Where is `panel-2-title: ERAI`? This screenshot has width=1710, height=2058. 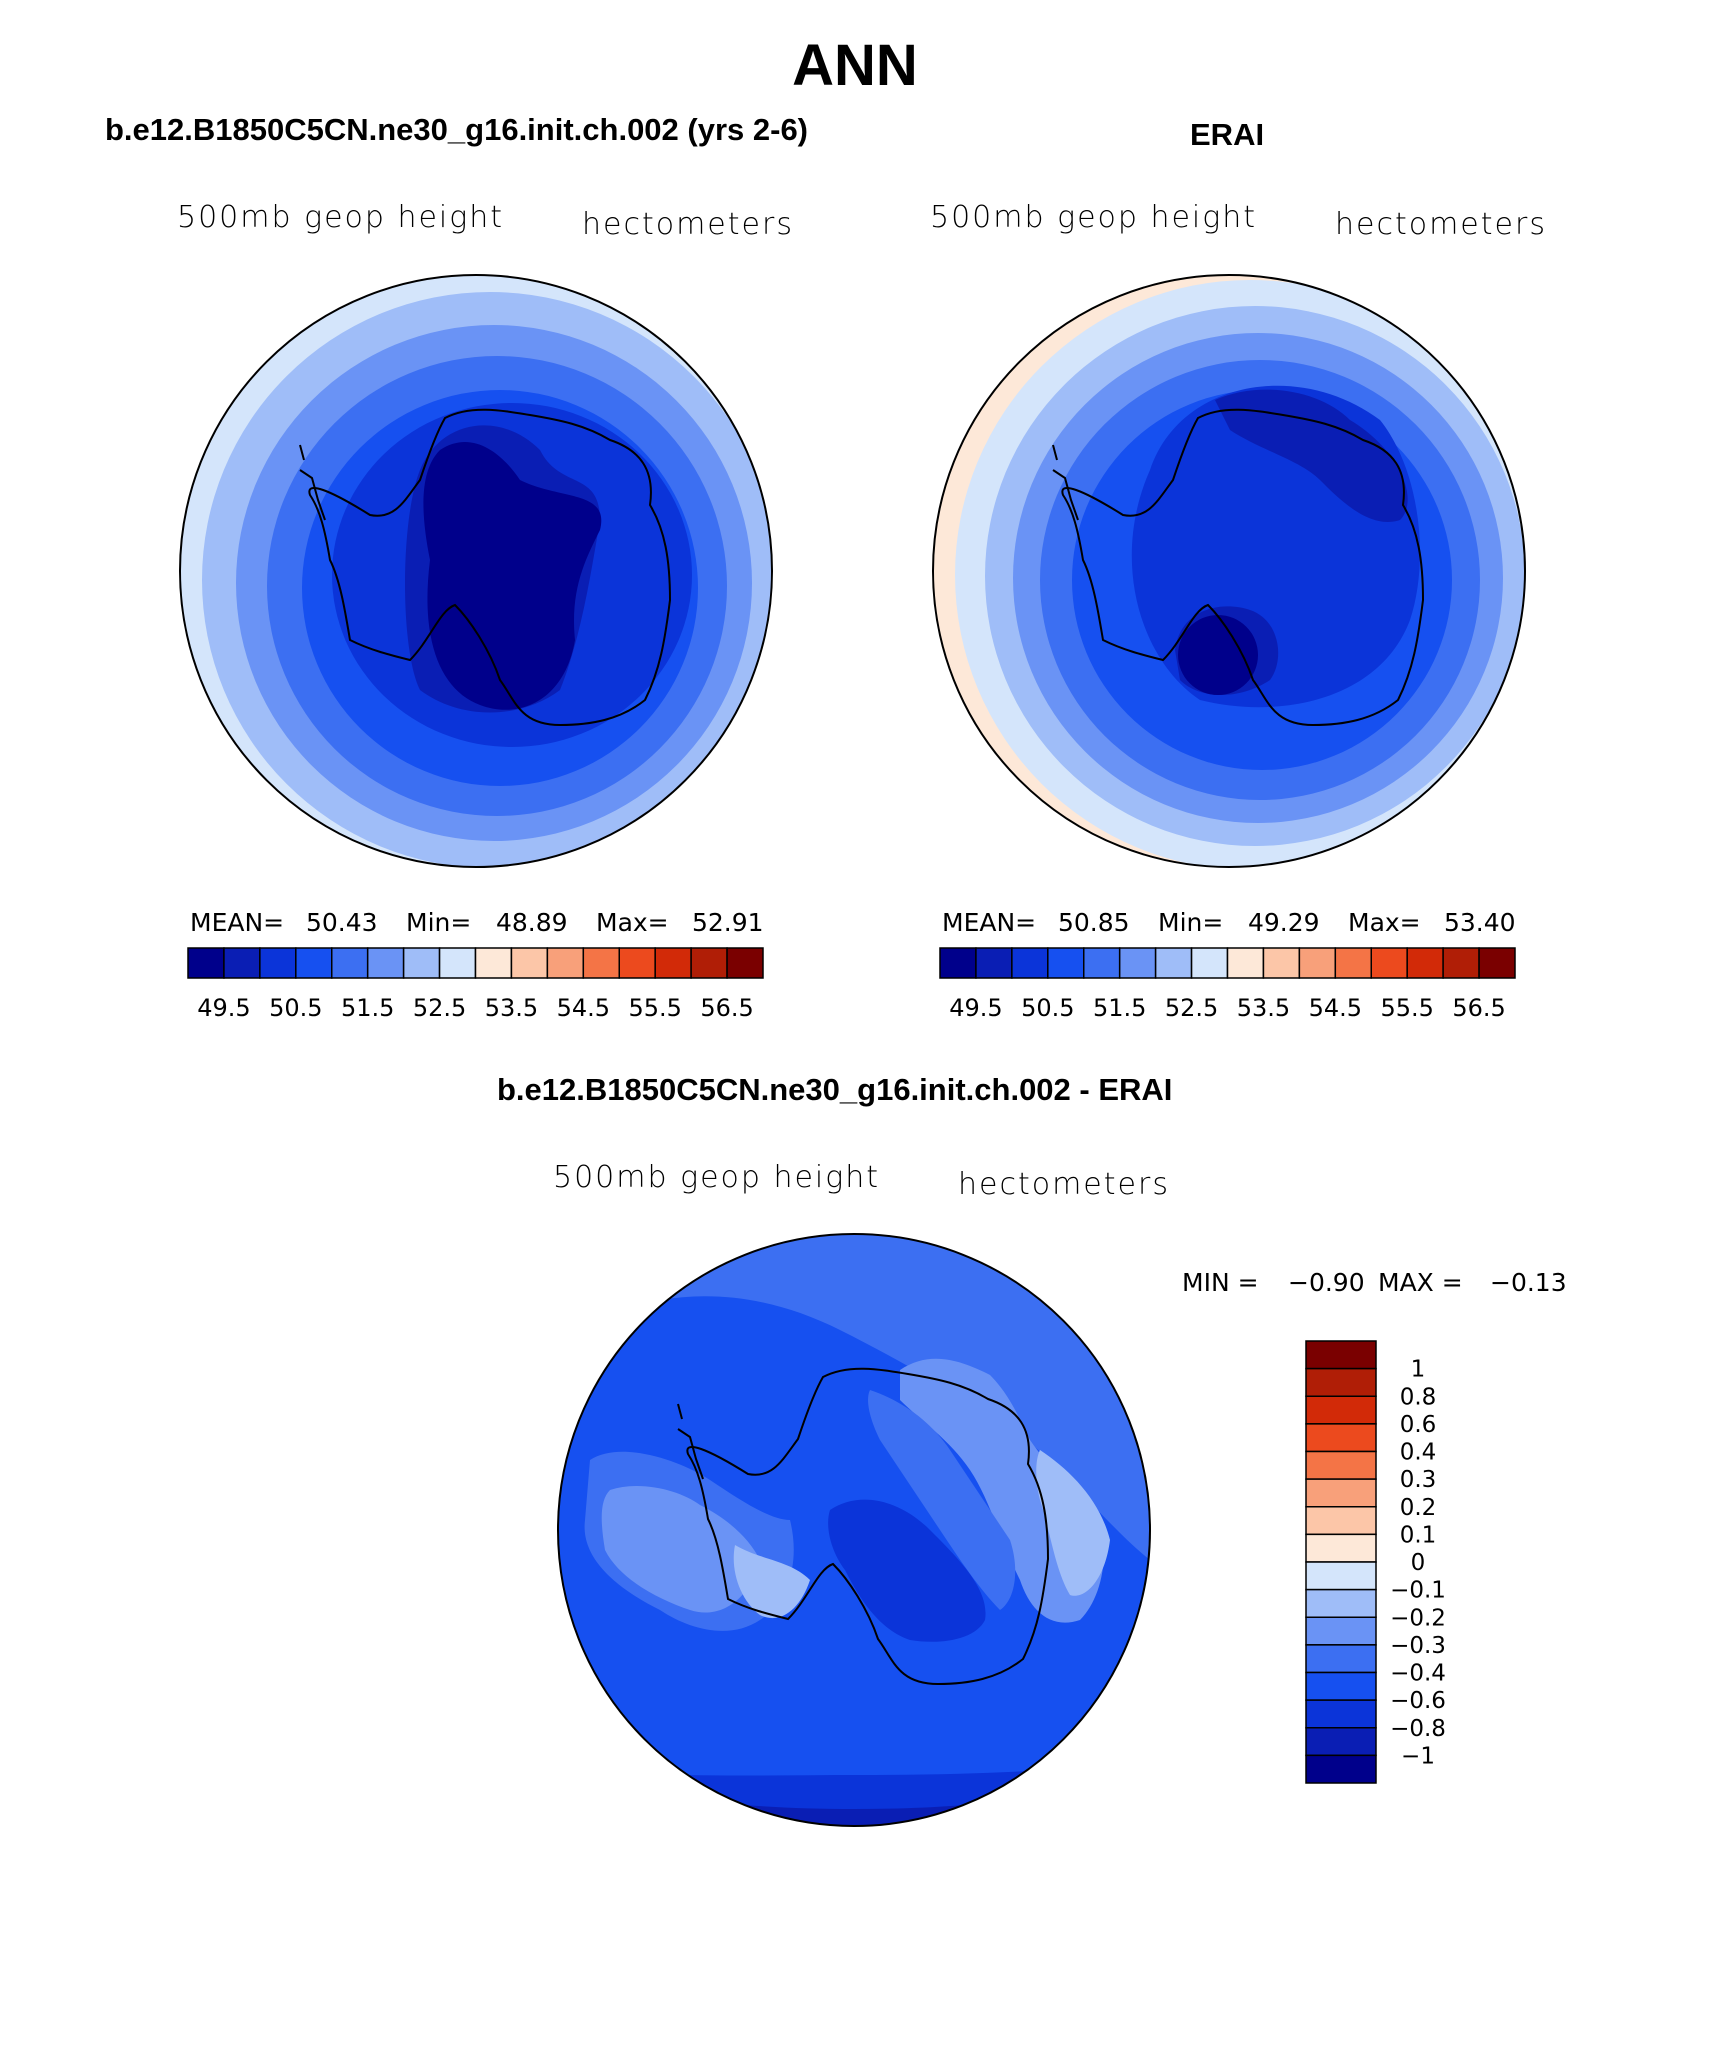 panel-2-title: ERAI is located at coordinates (1227, 134).